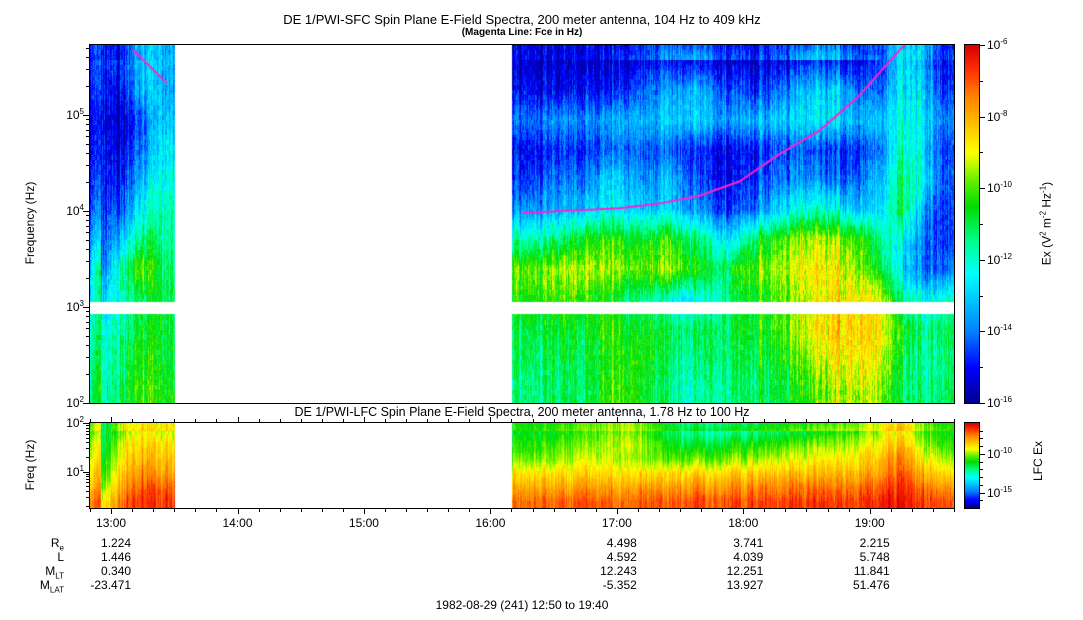 The image size is (1083, 620). Describe the element at coordinates (999, 259) in the screenshot. I see `colorbar-tick-label: 10-12` at that location.